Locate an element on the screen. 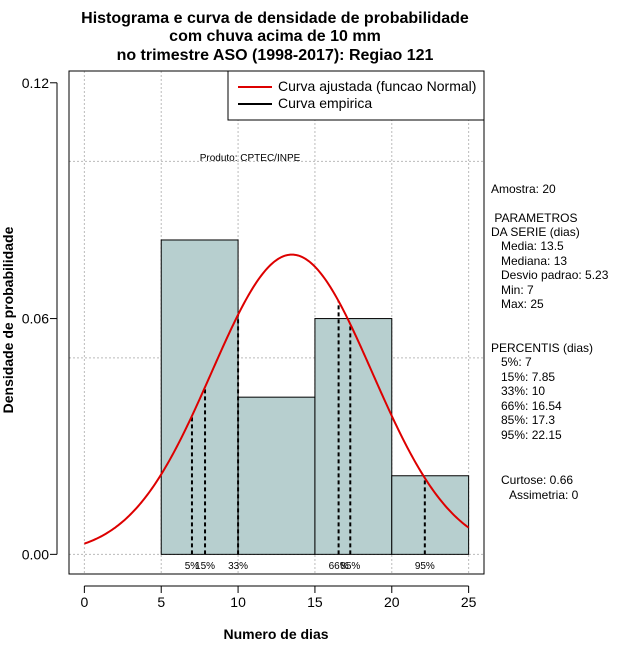 The image size is (640, 660). kurtosis: Curtose: 0.66 is located at coordinates (537, 480).